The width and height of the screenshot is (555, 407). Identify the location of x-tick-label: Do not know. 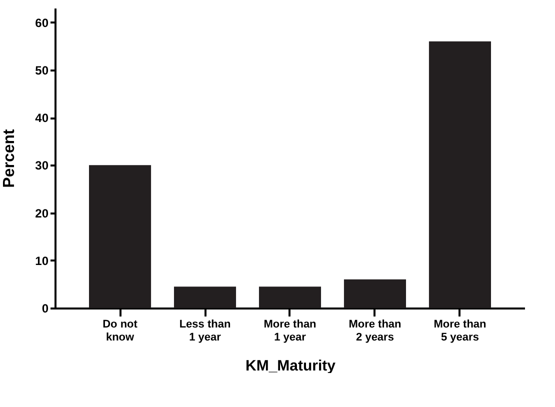
(120, 331).